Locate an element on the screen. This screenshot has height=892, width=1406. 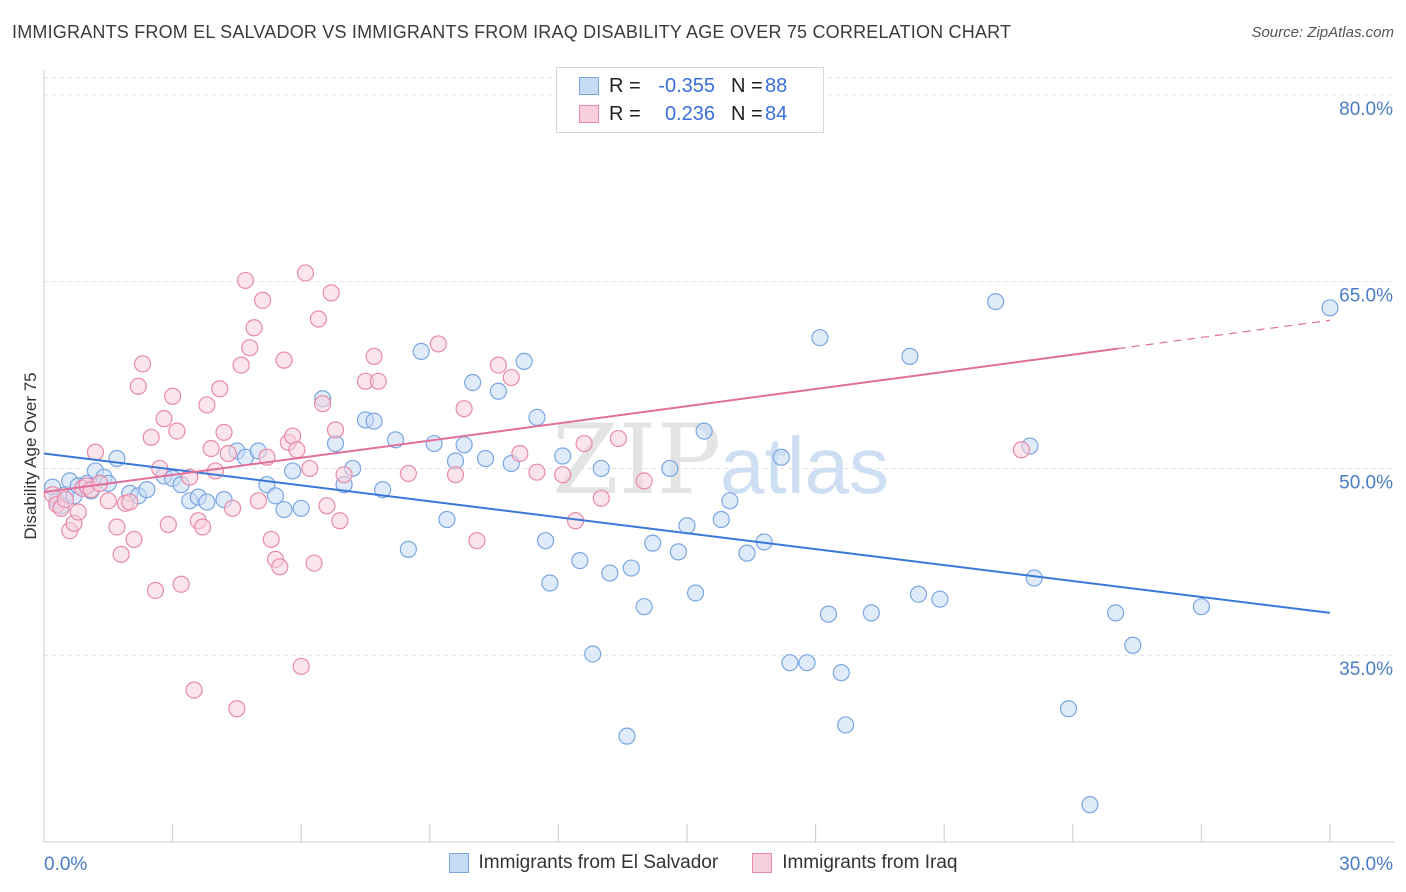
legend-swatch-iraq is located at coordinates (589, 114).